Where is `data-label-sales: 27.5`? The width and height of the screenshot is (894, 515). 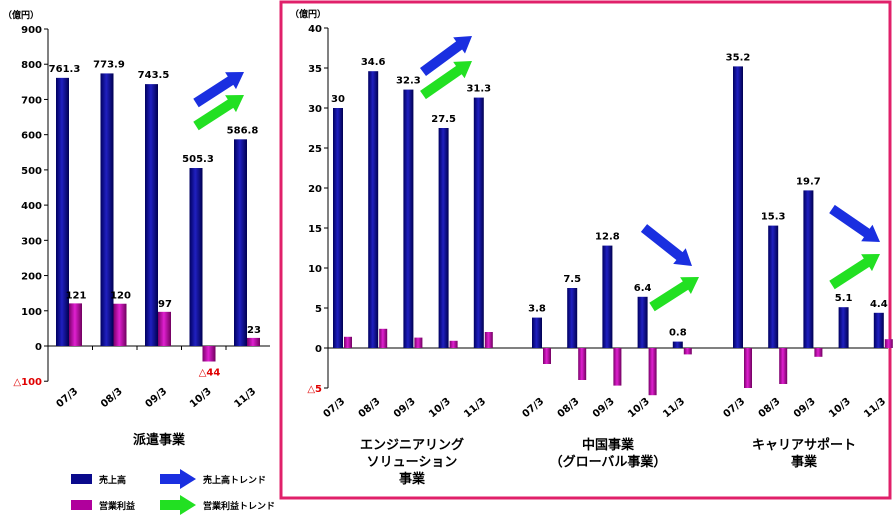
data-label-sales: 27.5 is located at coordinates (443, 119).